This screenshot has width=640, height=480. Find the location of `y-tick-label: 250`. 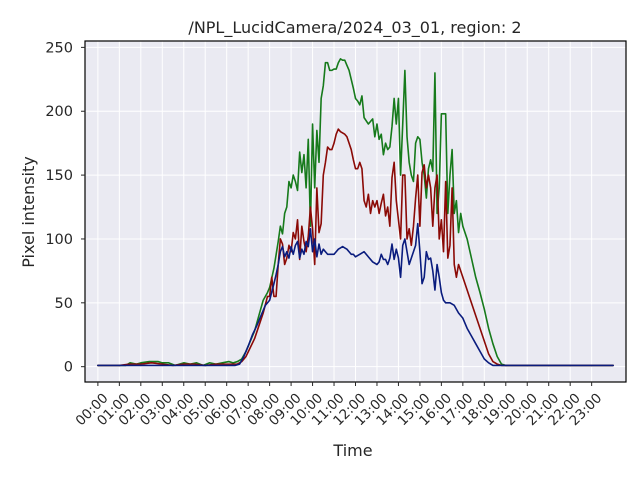

y-tick-label: 250 is located at coordinates (59, 48).